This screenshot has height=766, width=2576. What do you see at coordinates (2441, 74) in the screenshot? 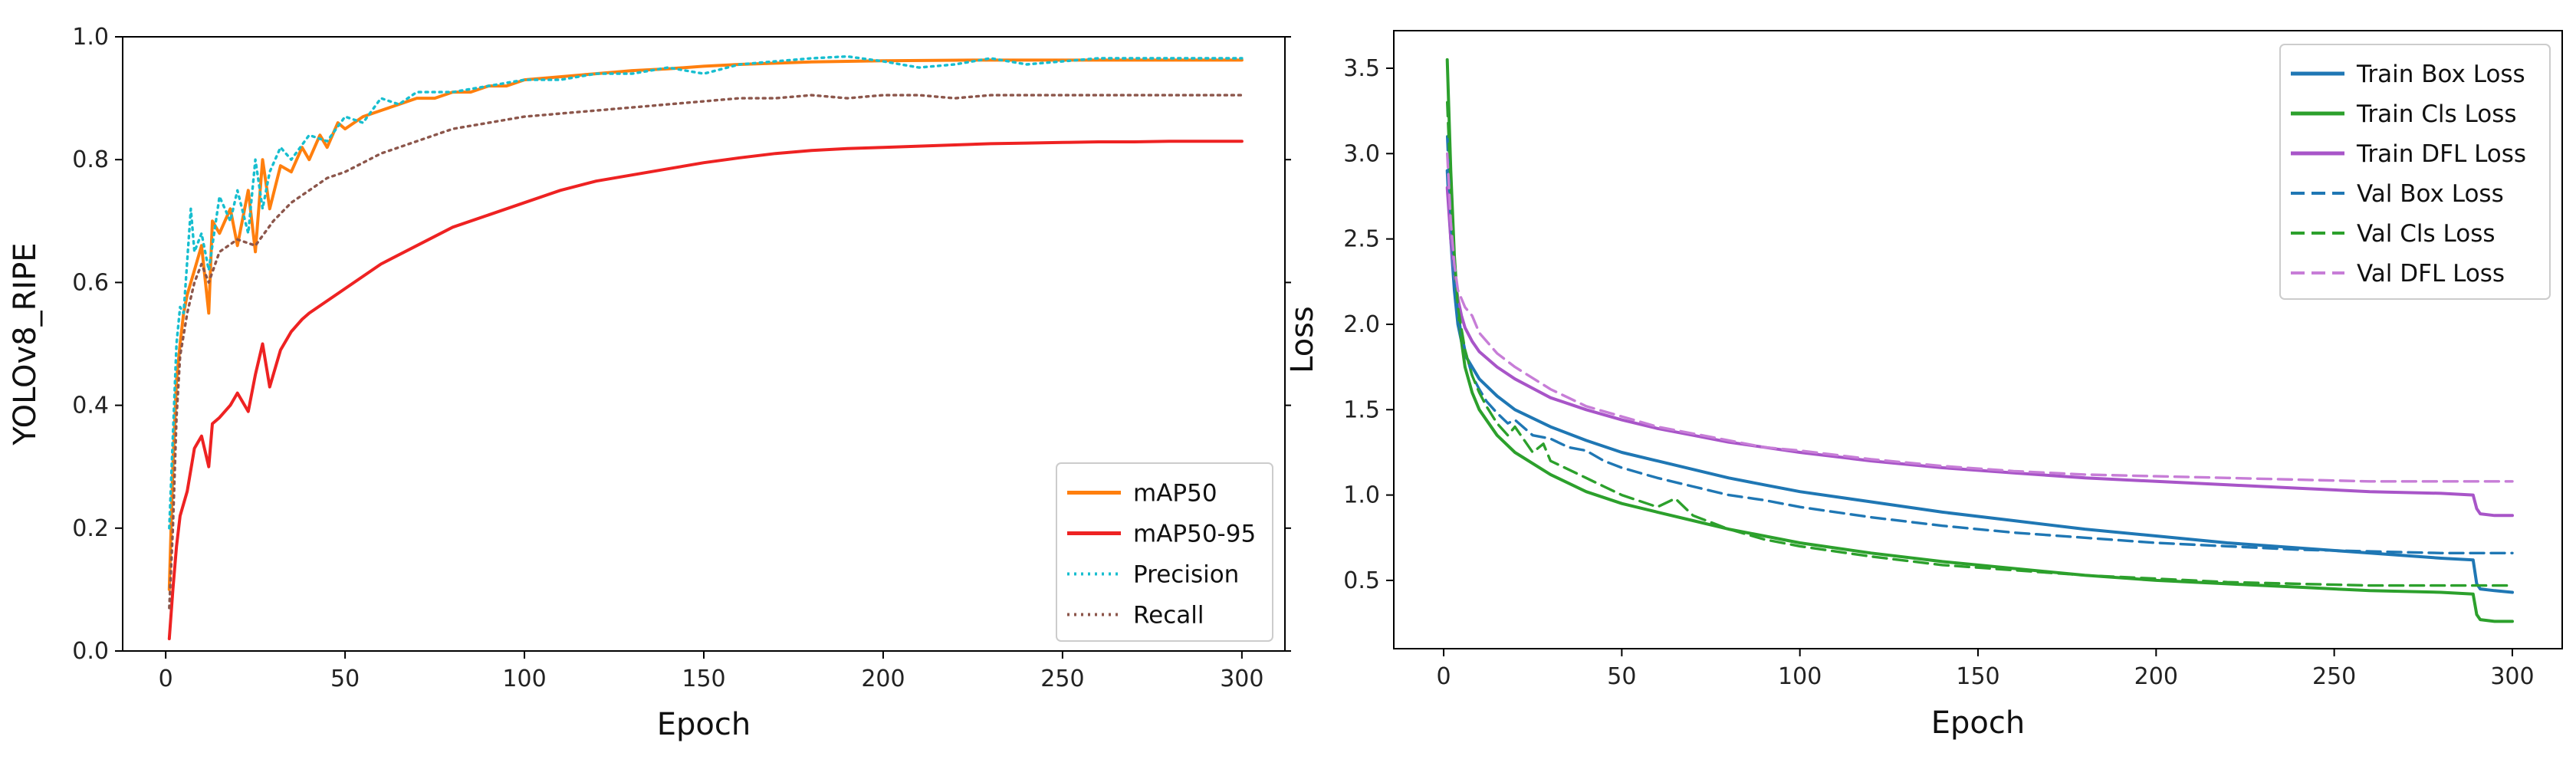
I see `legend-entry-label: Train Box Loss` at bounding box center [2441, 74].